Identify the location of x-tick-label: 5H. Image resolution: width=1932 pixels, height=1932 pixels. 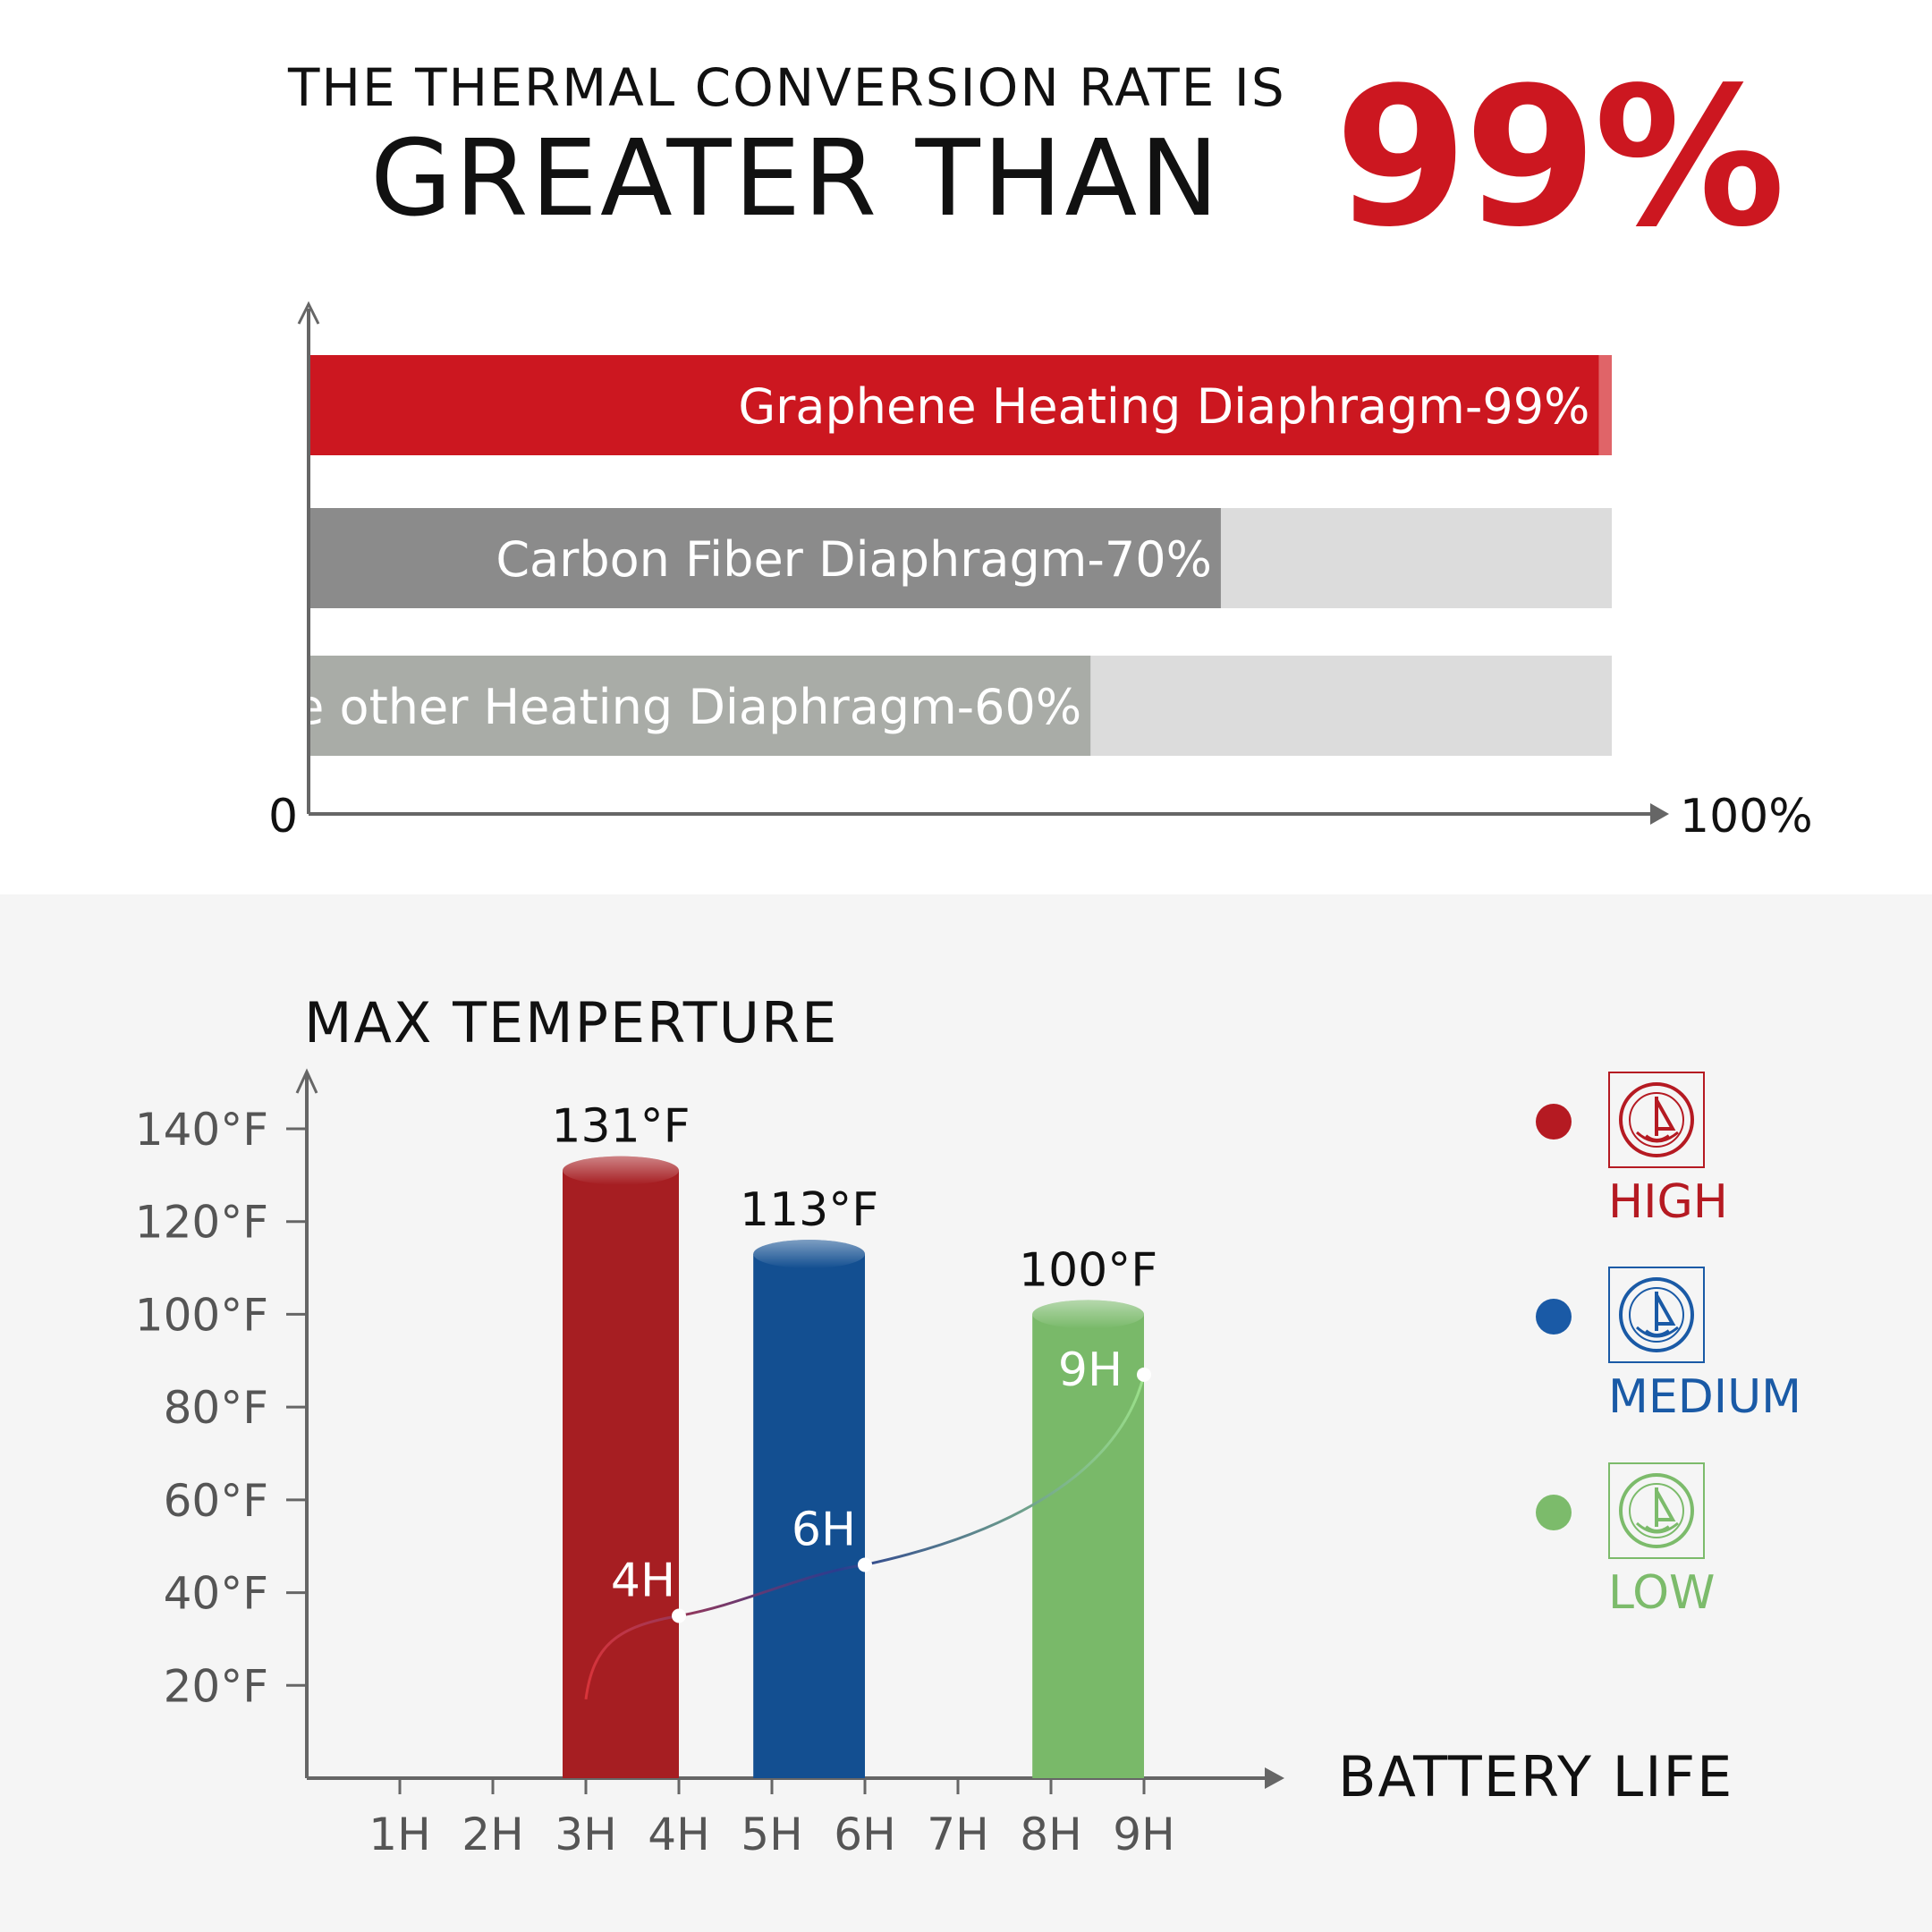
(771, 1834).